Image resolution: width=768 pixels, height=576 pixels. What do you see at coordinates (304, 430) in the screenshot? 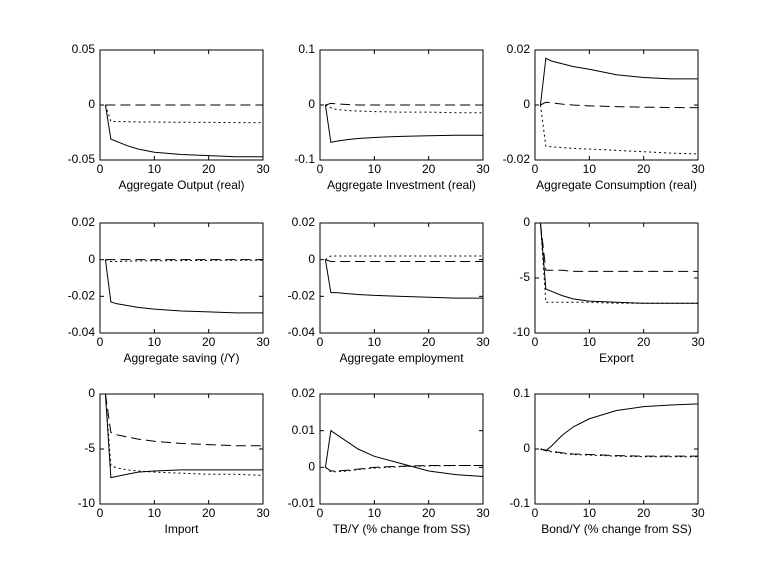
I see `y-tick-label: 0.01` at bounding box center [304, 430].